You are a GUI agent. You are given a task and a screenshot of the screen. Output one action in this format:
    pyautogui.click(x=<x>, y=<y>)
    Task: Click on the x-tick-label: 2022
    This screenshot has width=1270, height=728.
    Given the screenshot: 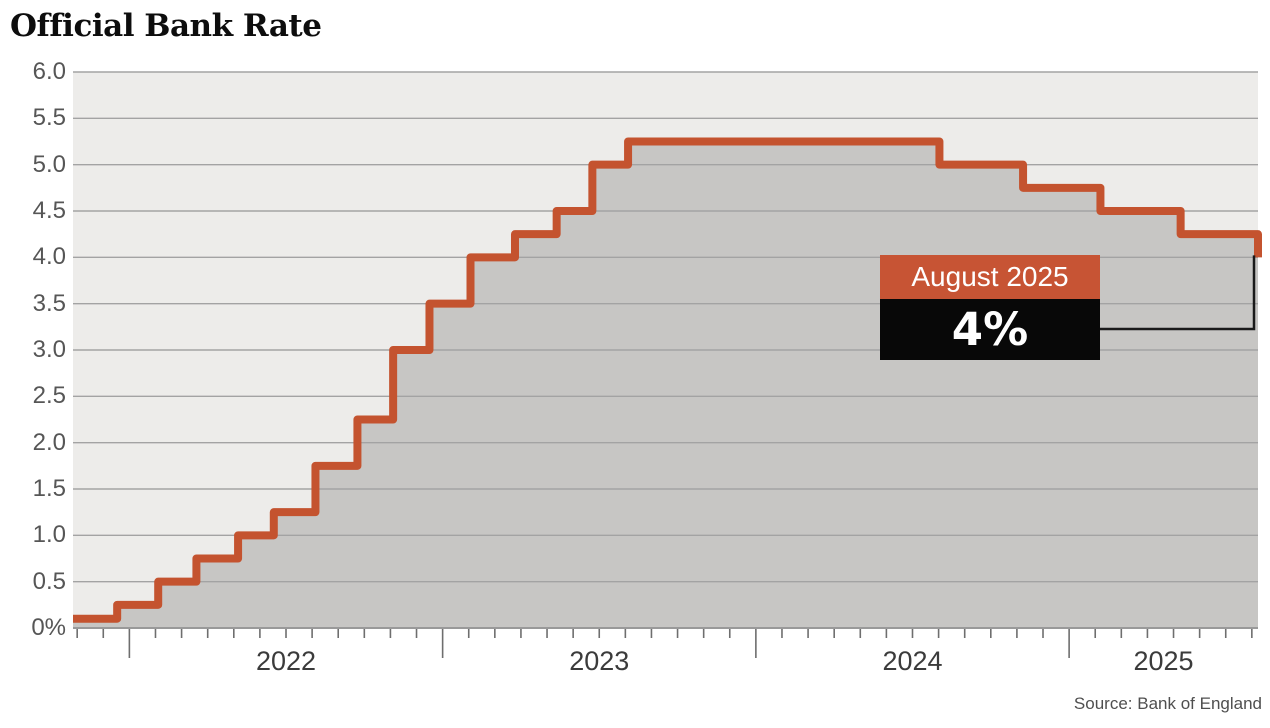 What is the action you would take?
    pyautogui.click(x=286, y=661)
    